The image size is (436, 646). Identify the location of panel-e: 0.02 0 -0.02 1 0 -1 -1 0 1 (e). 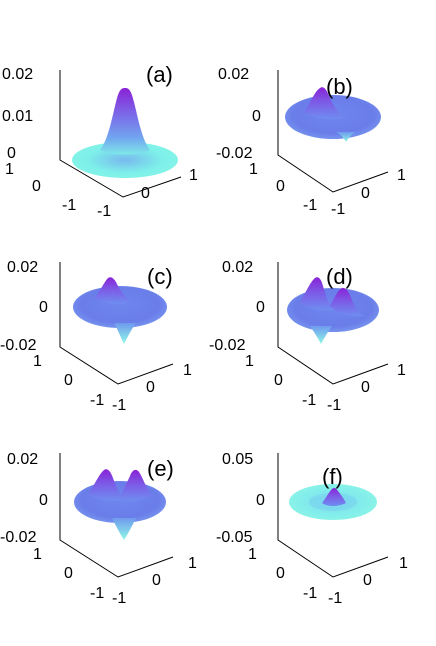
(98, 529).